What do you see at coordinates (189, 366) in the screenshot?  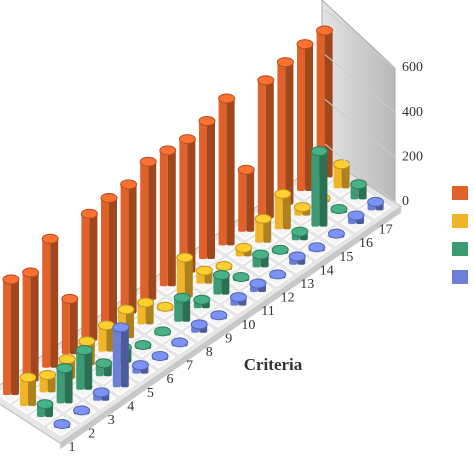 I see `x-tick-label: 7` at bounding box center [189, 366].